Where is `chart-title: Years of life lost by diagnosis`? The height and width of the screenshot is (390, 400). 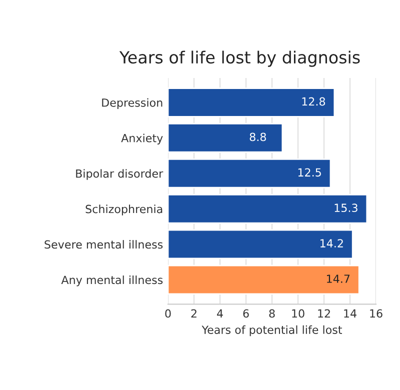
chart-title: Years of life lost by diagnosis is located at coordinates (239, 58).